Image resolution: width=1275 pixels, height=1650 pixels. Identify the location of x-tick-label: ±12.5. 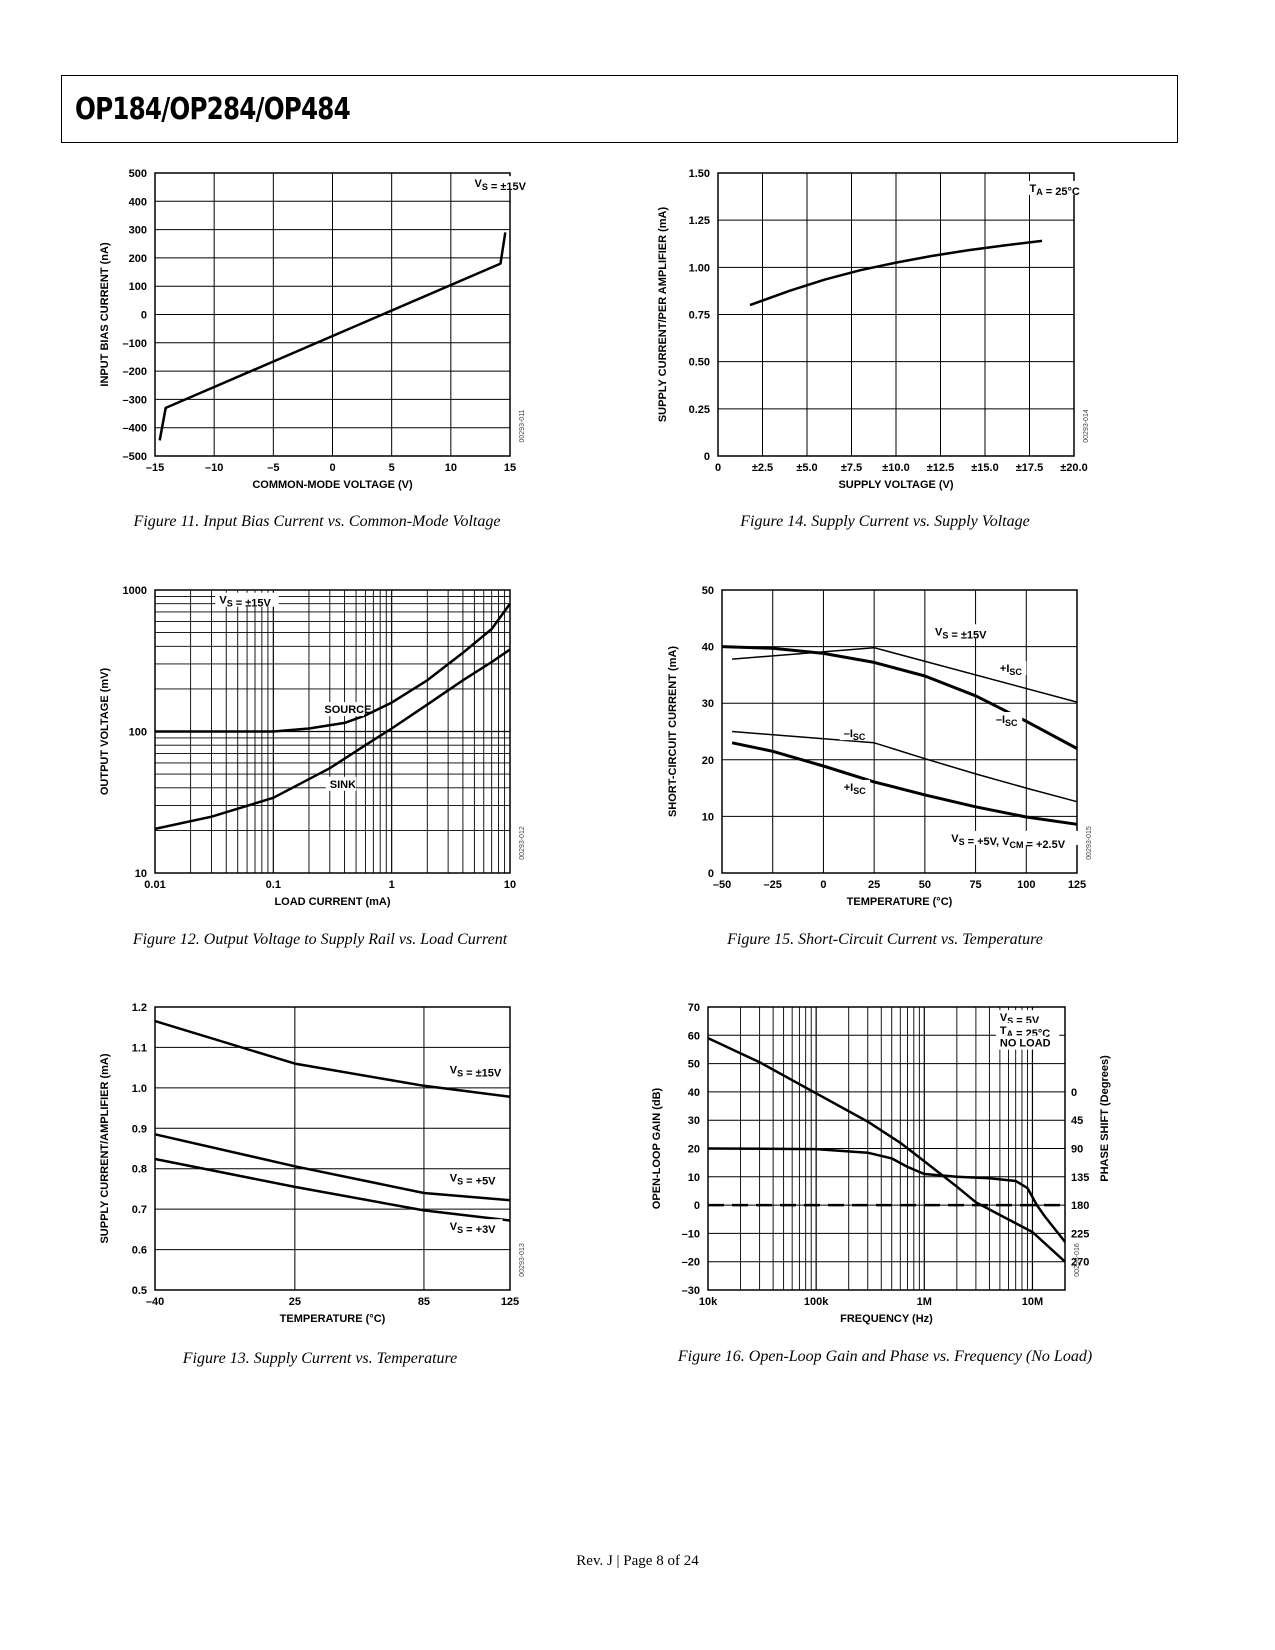
(940, 468).